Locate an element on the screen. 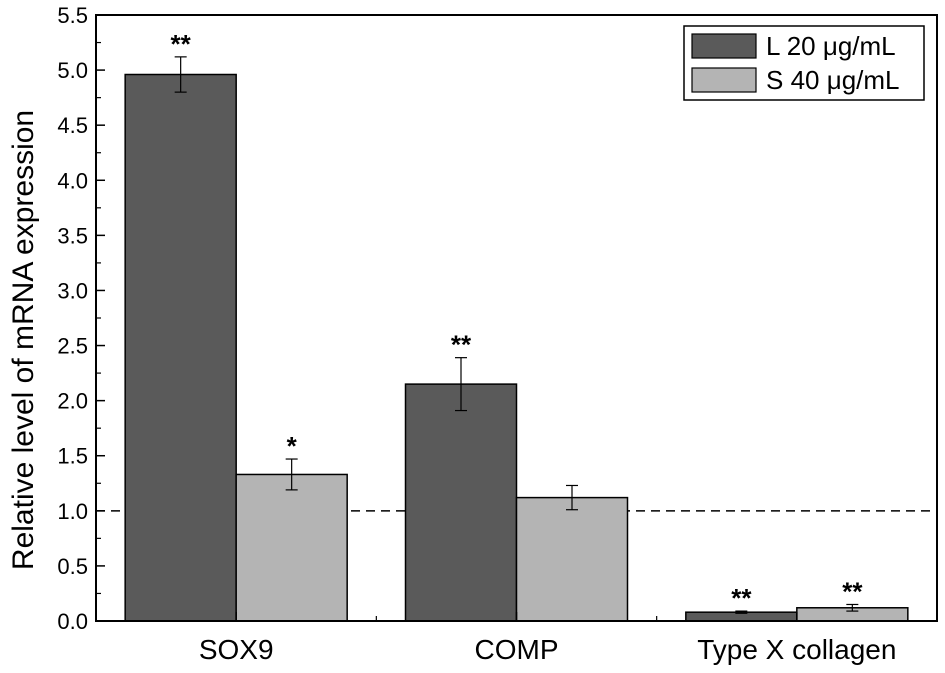 Image resolution: width=945 pixels, height=673 pixels. y-ticks is located at coordinates (100, 318).